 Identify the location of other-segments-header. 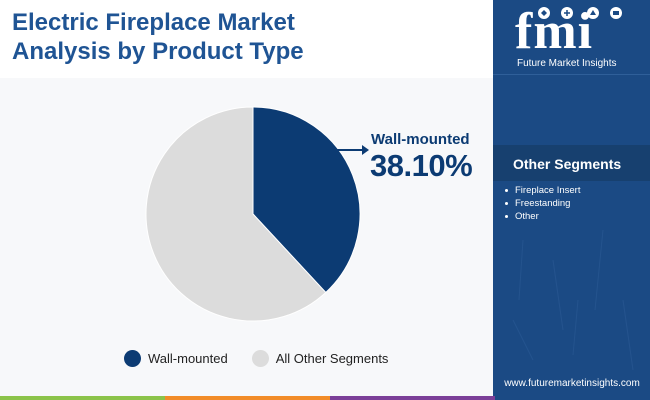
(571, 163).